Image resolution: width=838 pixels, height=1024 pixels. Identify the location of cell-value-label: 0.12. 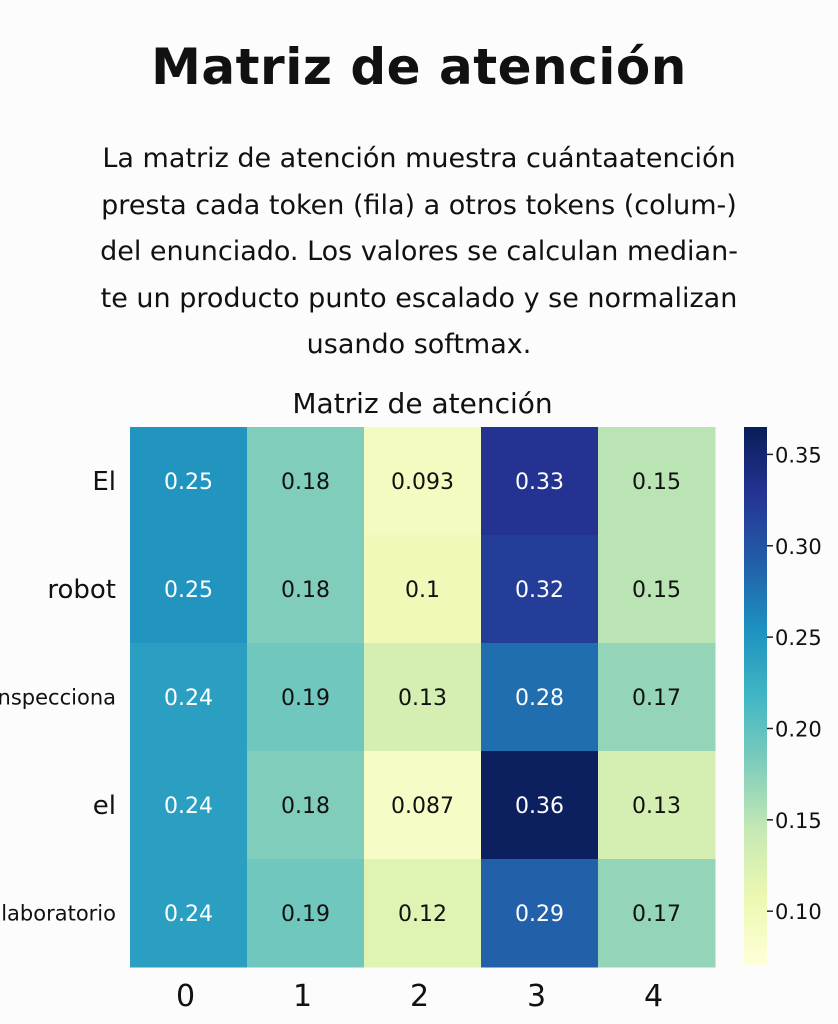
(422, 914).